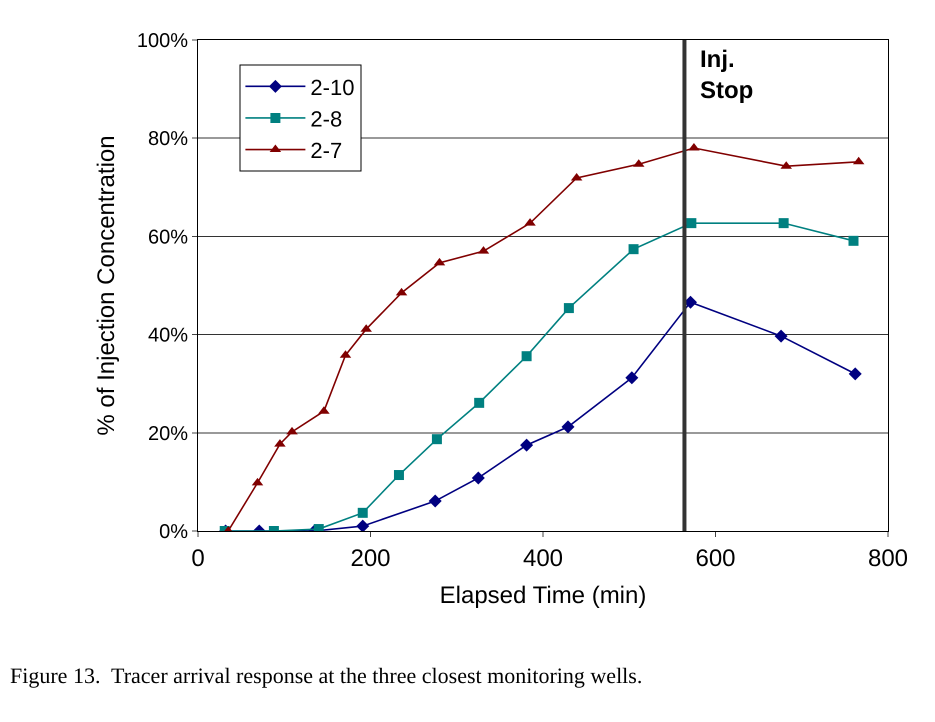  What do you see at coordinates (168, 433) in the screenshot?
I see `y-tick-label: 20%` at bounding box center [168, 433].